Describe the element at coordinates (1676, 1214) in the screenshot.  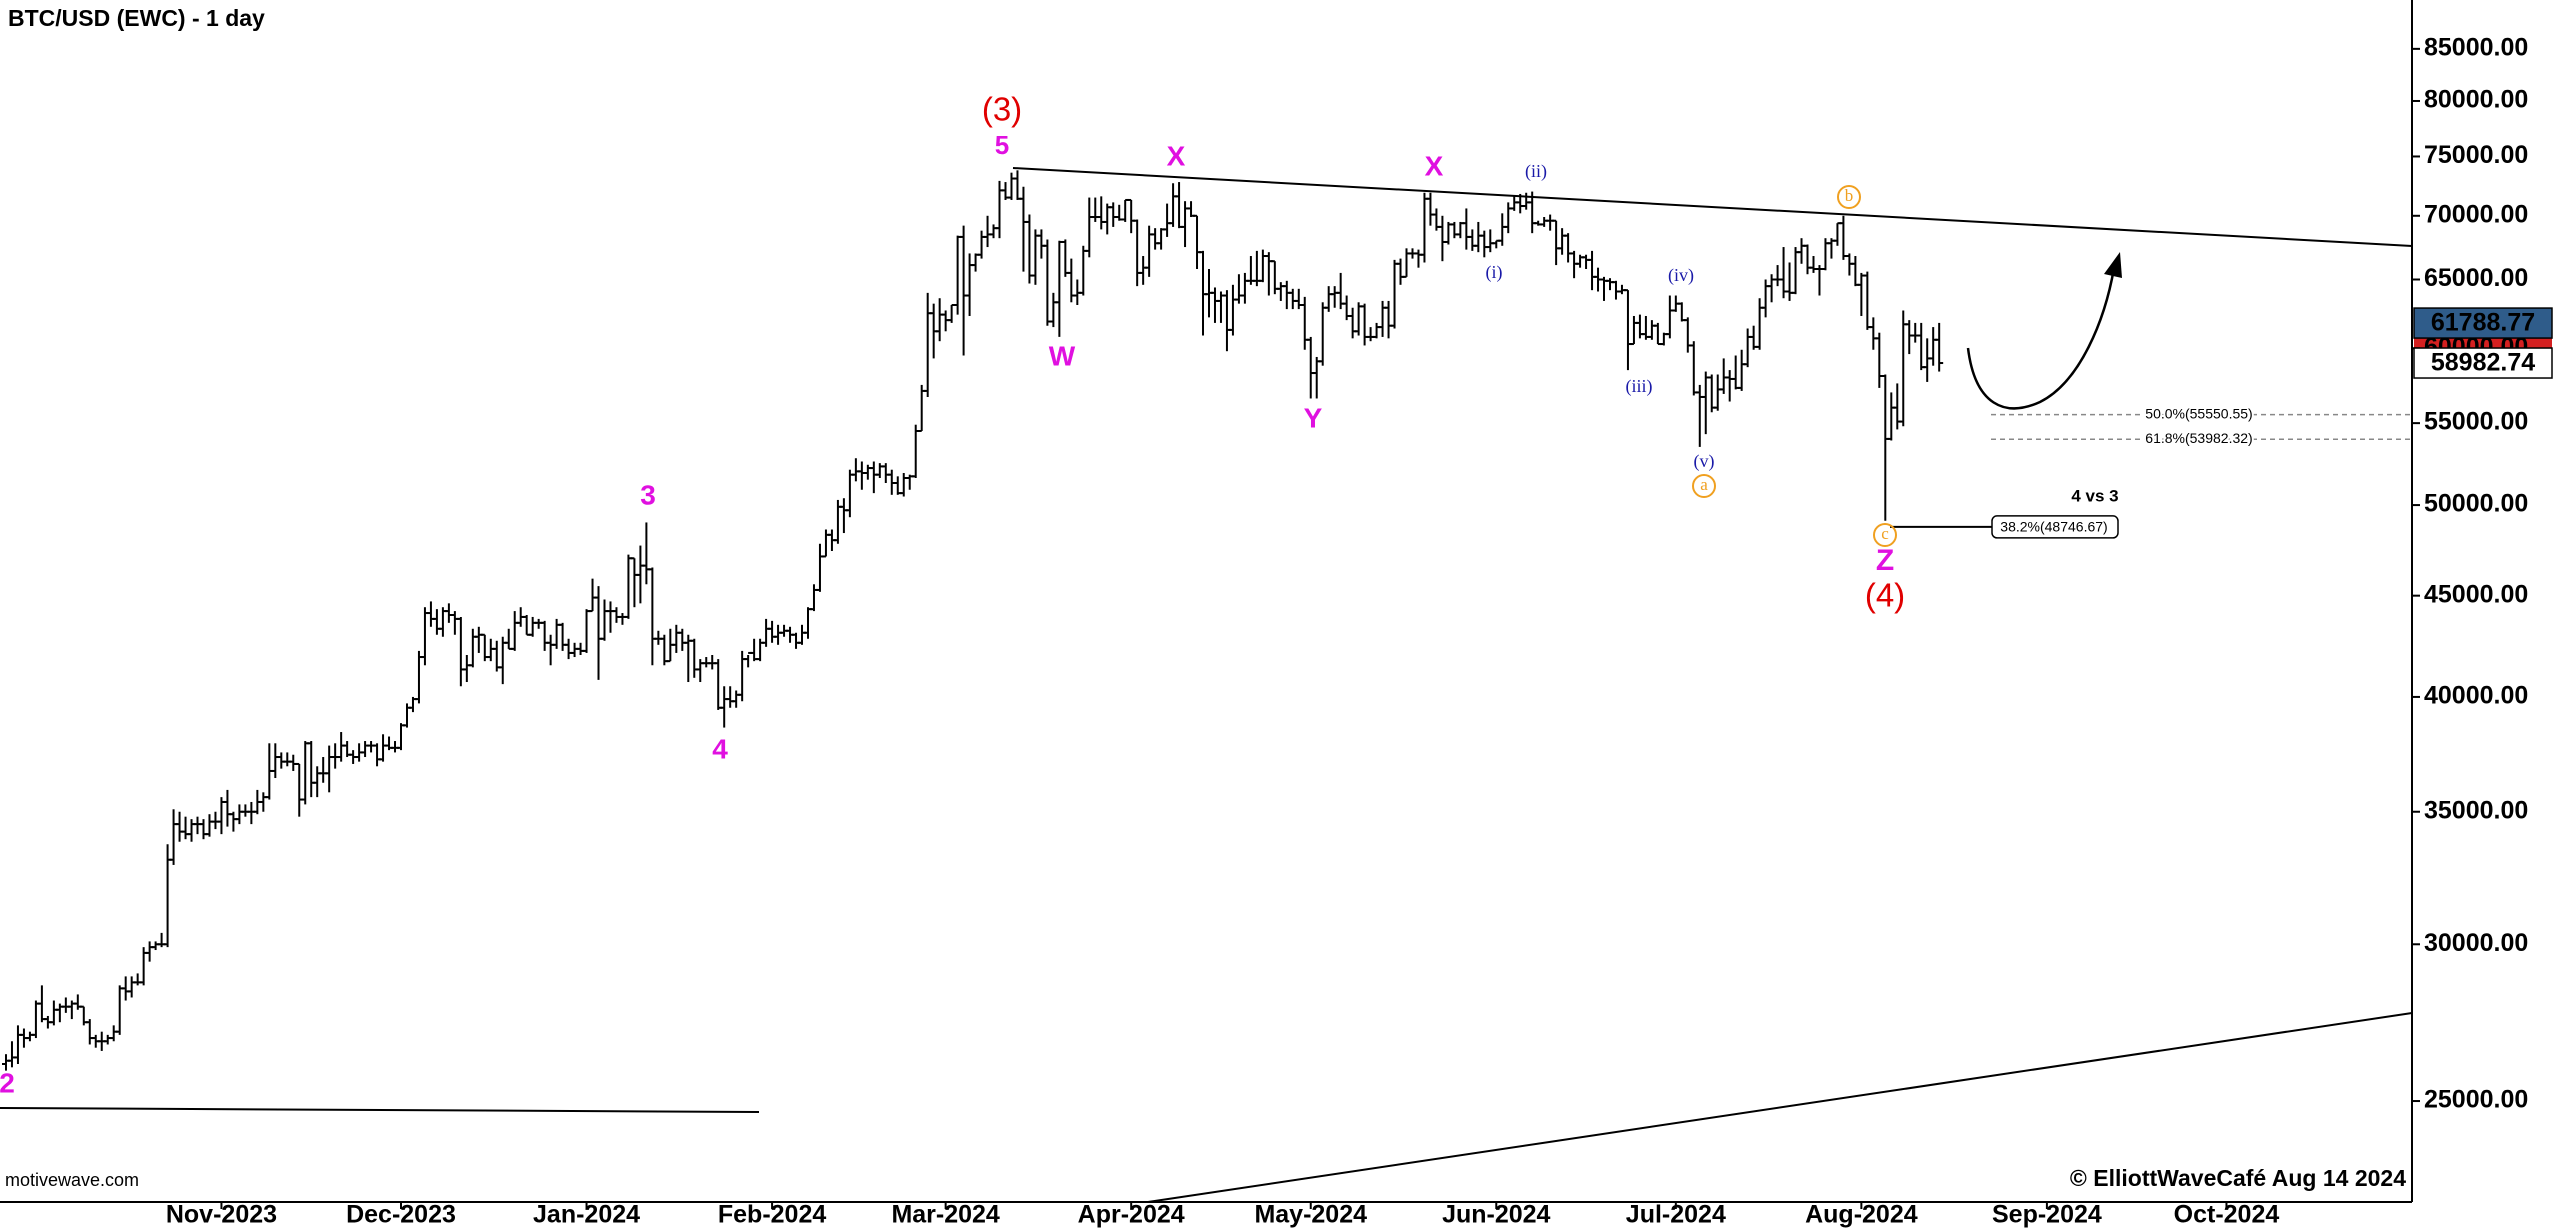
I see `x-tick-label: Jul-2024` at that location.